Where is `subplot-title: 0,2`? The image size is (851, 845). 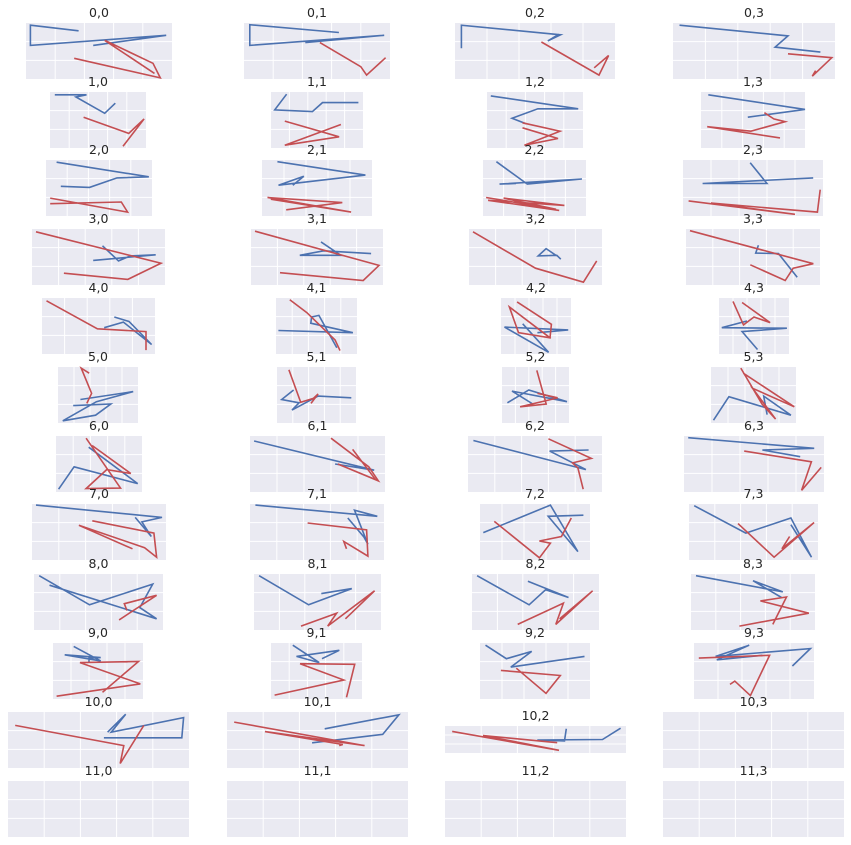 subplot-title: 0,2 is located at coordinates (535, 12).